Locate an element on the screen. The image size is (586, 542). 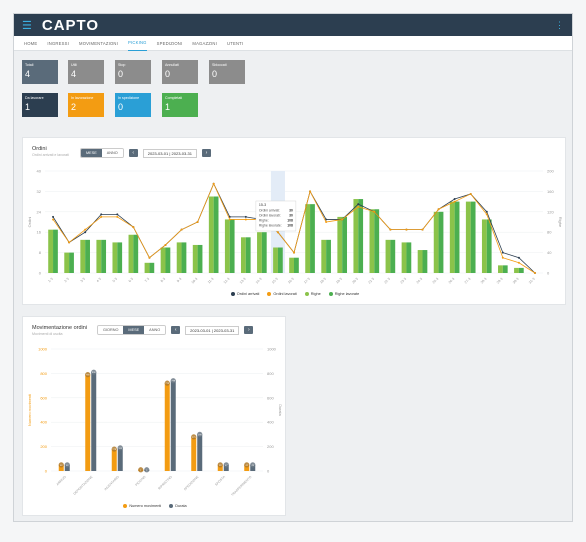
status-tile-1: Utili 4 is located at coordinates (86, 72).